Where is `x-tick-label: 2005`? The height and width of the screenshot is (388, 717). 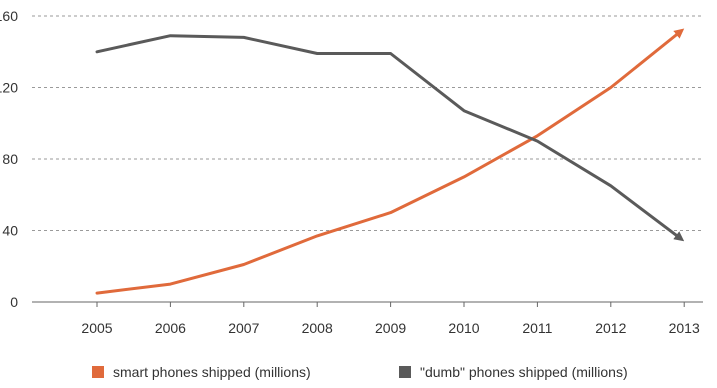
x-tick-label: 2005 is located at coordinates (96, 328).